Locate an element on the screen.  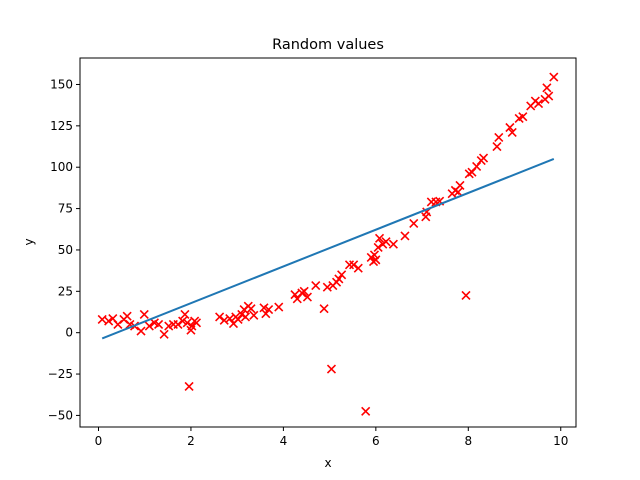
y-tick-label: 150 is located at coordinates (61, 84).